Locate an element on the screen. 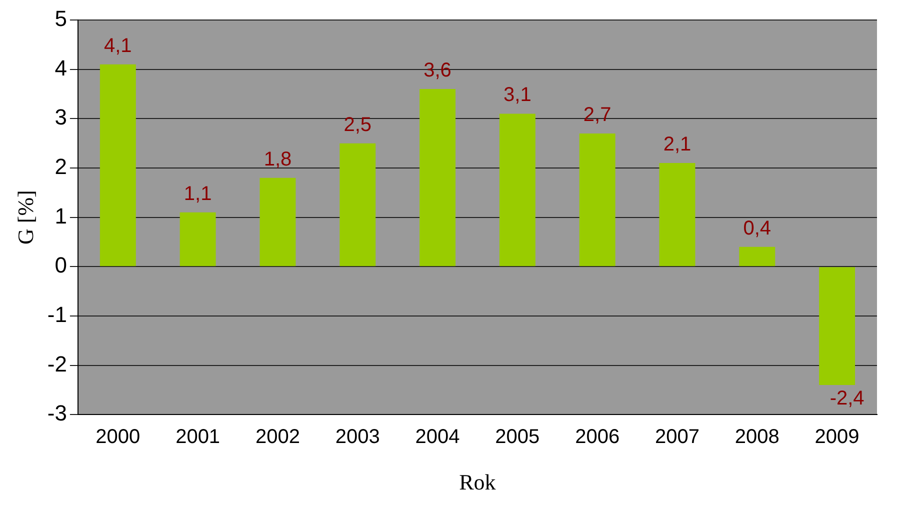 This screenshot has width=897, height=511. data-label: 1,8 is located at coordinates (278, 159).